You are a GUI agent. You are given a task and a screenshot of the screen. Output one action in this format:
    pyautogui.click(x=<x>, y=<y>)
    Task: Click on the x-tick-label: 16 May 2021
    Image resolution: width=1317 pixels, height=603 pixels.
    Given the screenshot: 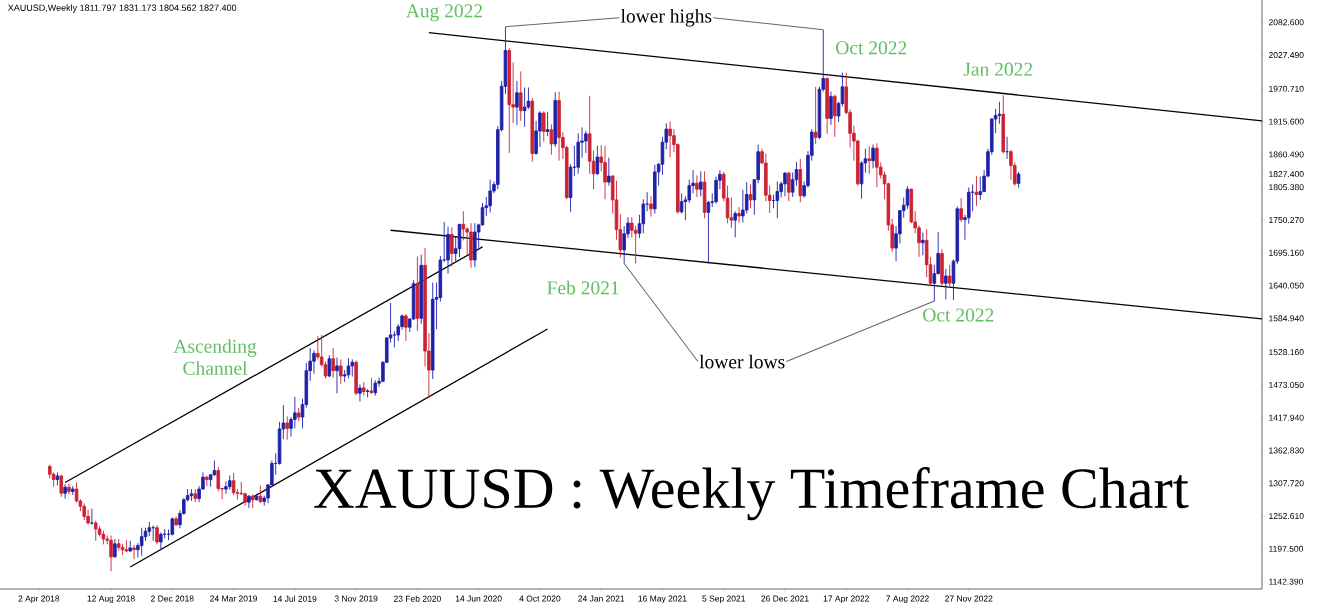 What is the action you would take?
    pyautogui.click(x=662, y=599)
    